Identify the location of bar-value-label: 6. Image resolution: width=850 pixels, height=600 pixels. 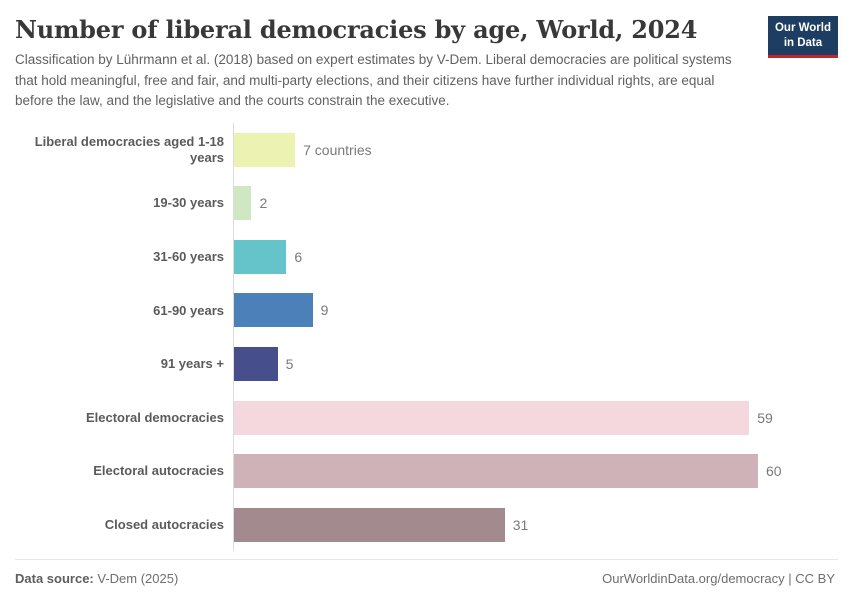
(298, 256).